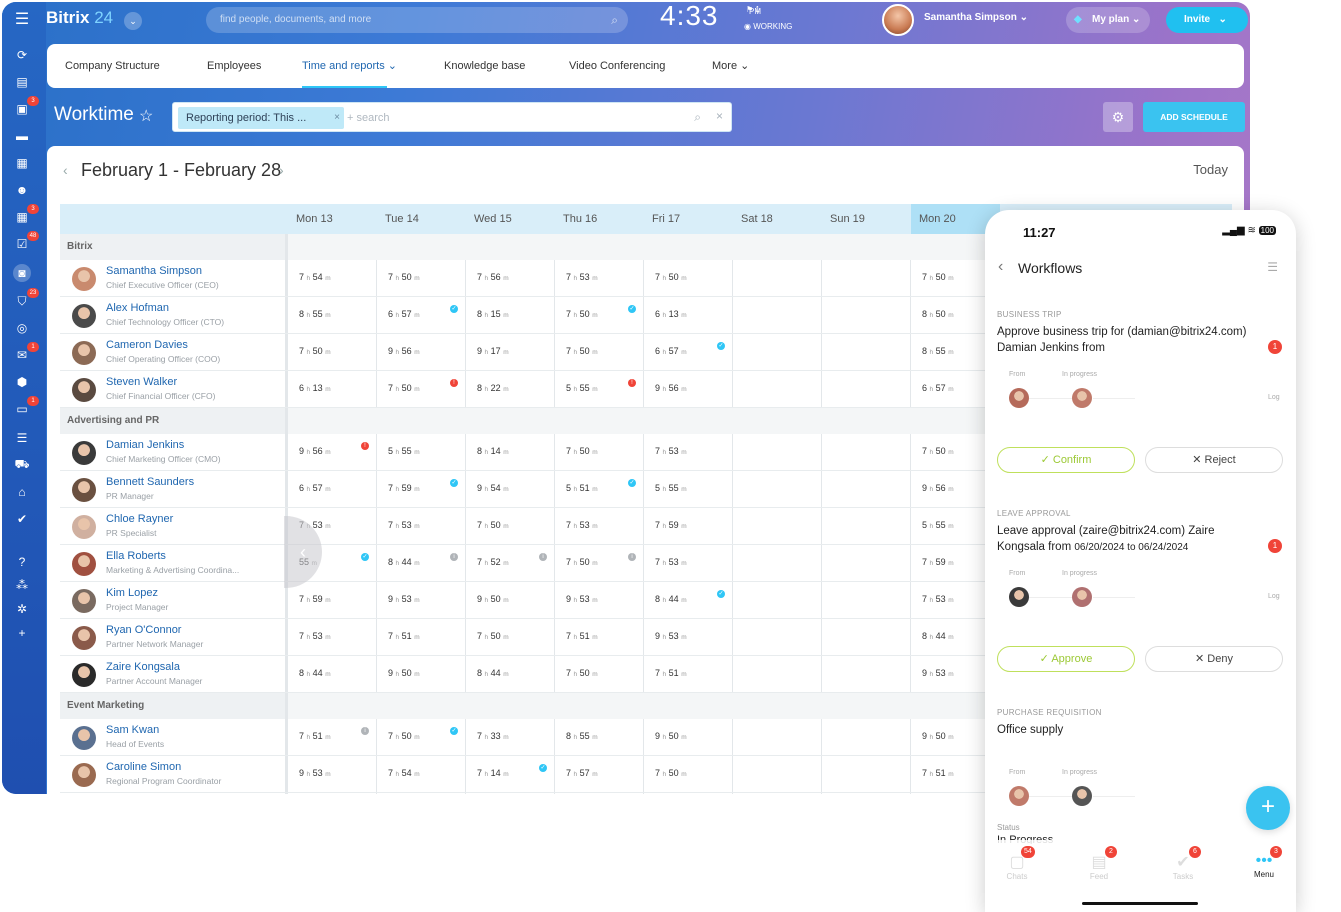 The height and width of the screenshot is (912, 1341). I want to click on star-icon: ☆, so click(146, 116).